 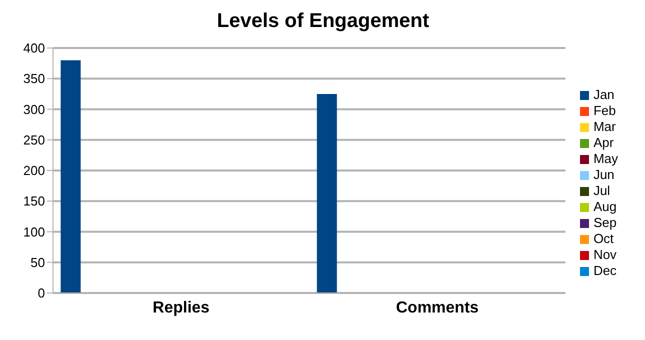 What do you see at coordinates (601, 190) in the screenshot?
I see `legend-label: Jul` at bounding box center [601, 190].